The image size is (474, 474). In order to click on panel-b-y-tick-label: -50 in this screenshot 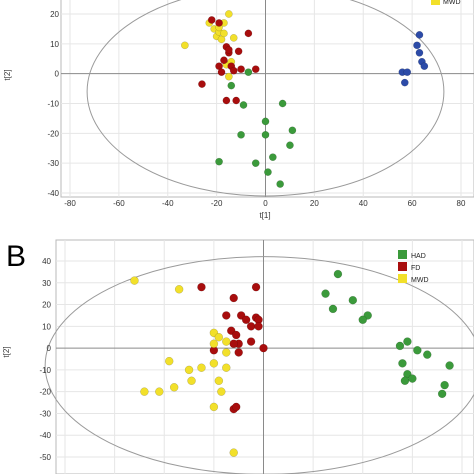, I will do `click(45, 457)`.